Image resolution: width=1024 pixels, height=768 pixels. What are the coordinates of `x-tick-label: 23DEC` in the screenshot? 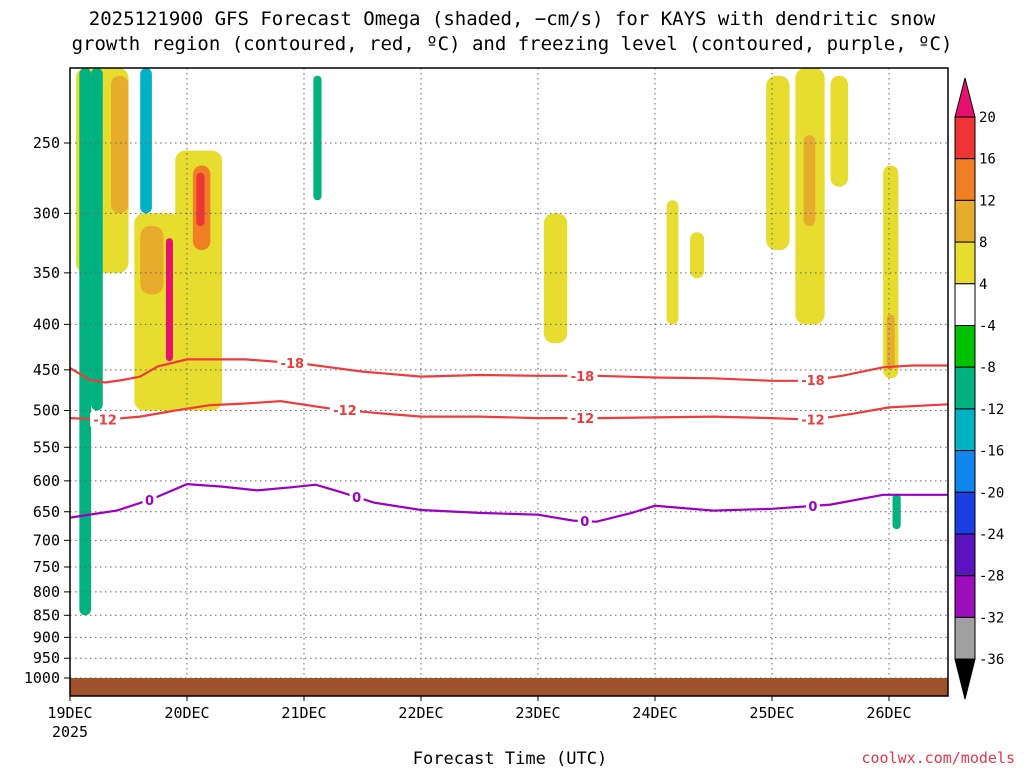 It's located at (537, 713).